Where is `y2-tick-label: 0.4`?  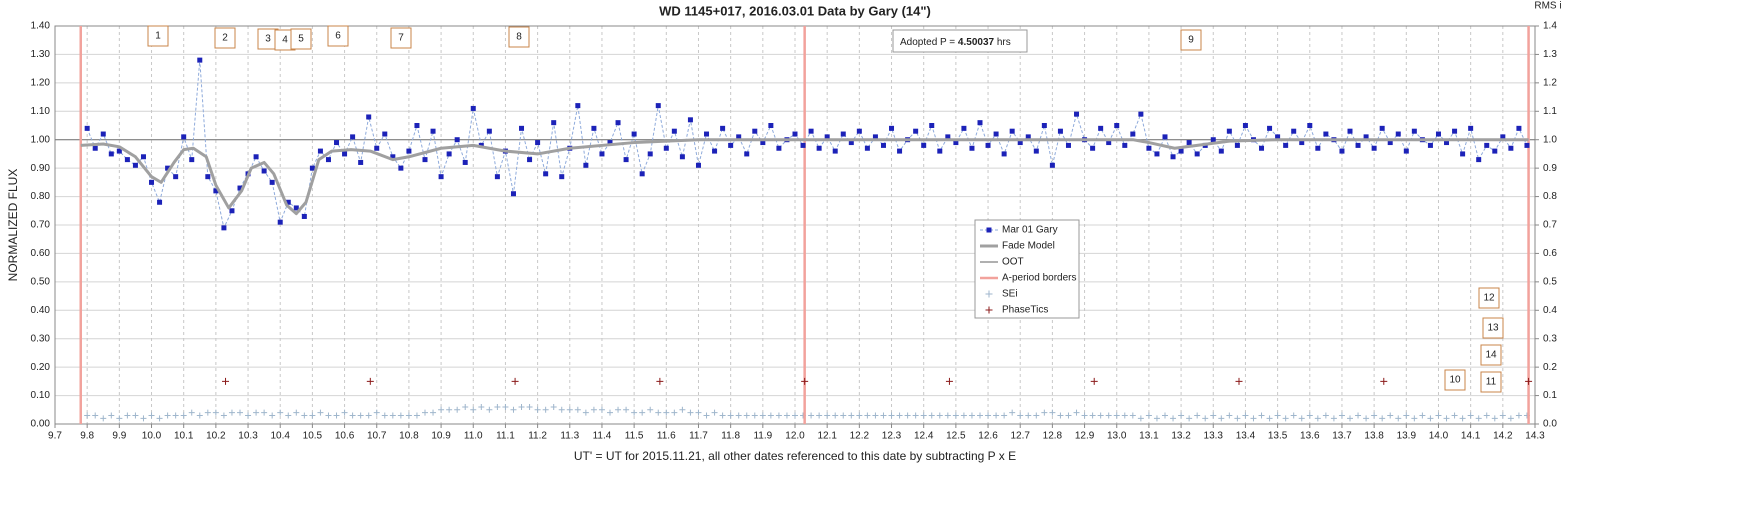
y2-tick-label: 0.4 is located at coordinates (1550, 310).